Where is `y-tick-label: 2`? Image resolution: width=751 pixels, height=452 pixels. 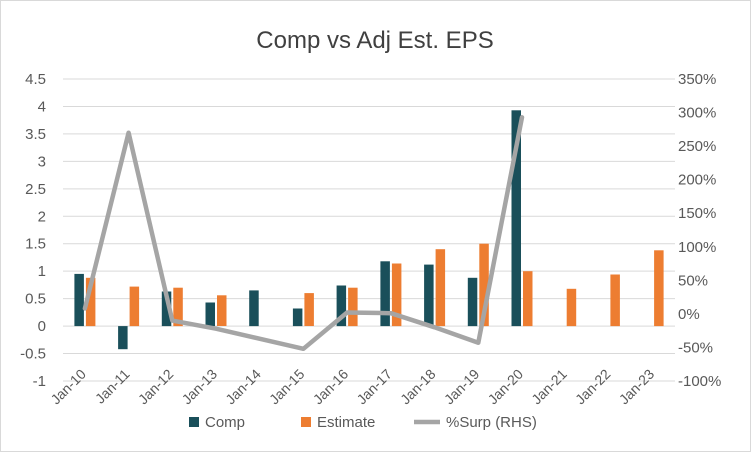 y-tick-label: 2 is located at coordinates (42, 216).